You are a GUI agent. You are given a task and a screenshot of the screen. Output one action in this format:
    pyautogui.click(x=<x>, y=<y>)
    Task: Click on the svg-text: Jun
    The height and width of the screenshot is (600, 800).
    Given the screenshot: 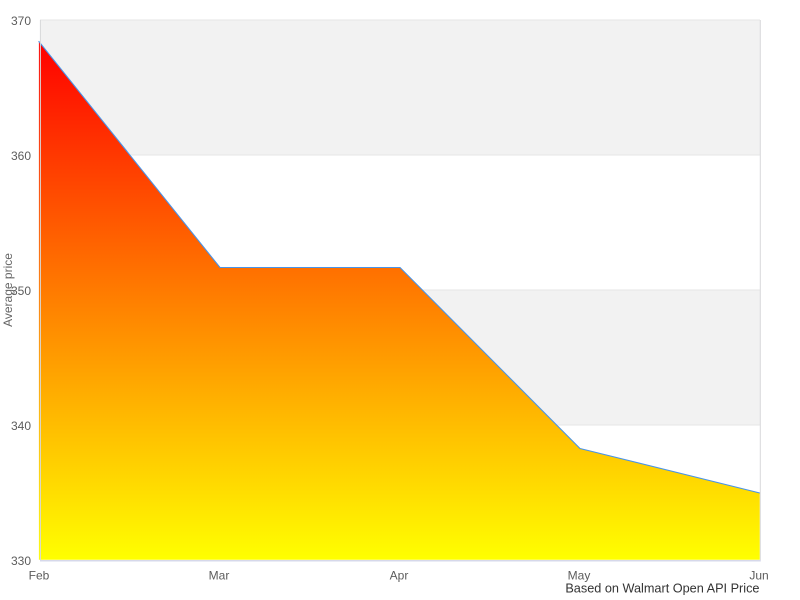 What is the action you would take?
    pyautogui.click(x=758, y=576)
    